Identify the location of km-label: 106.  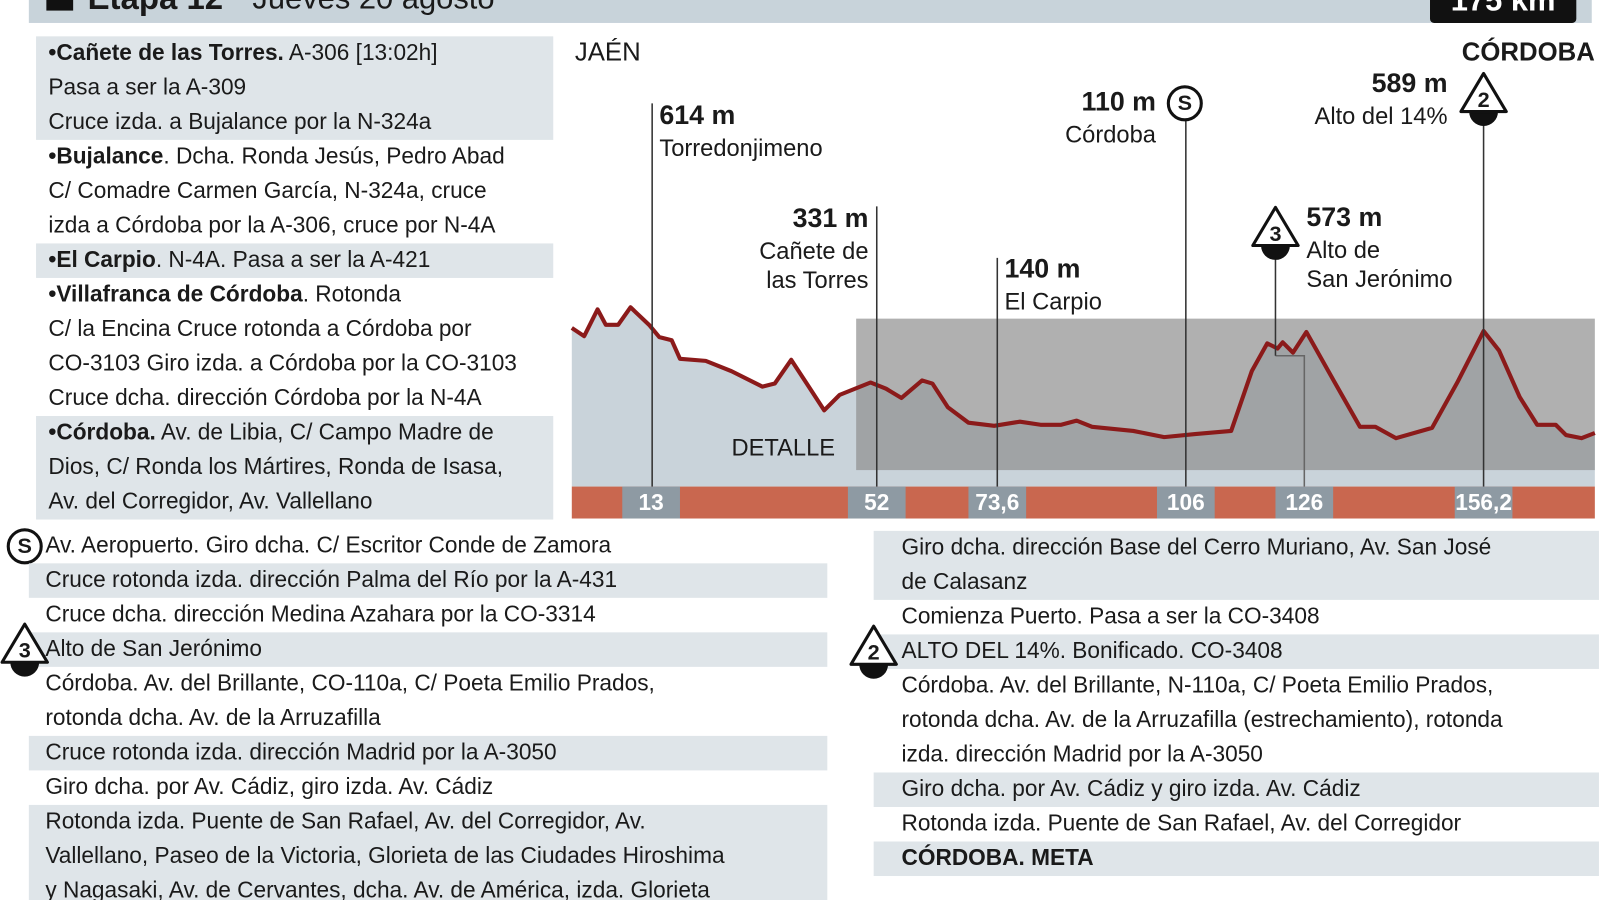
(1186, 502).